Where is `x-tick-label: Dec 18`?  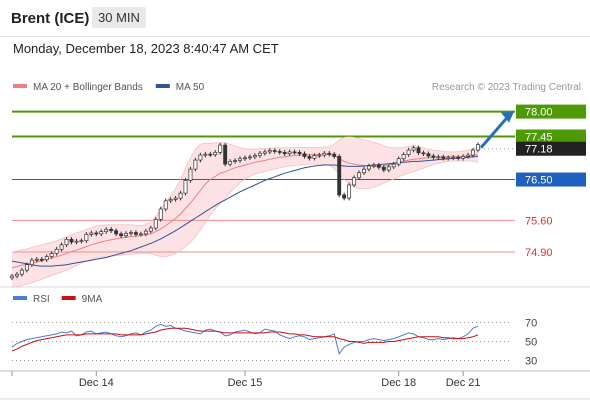
x-tick-label: Dec 18 is located at coordinates (398, 383).